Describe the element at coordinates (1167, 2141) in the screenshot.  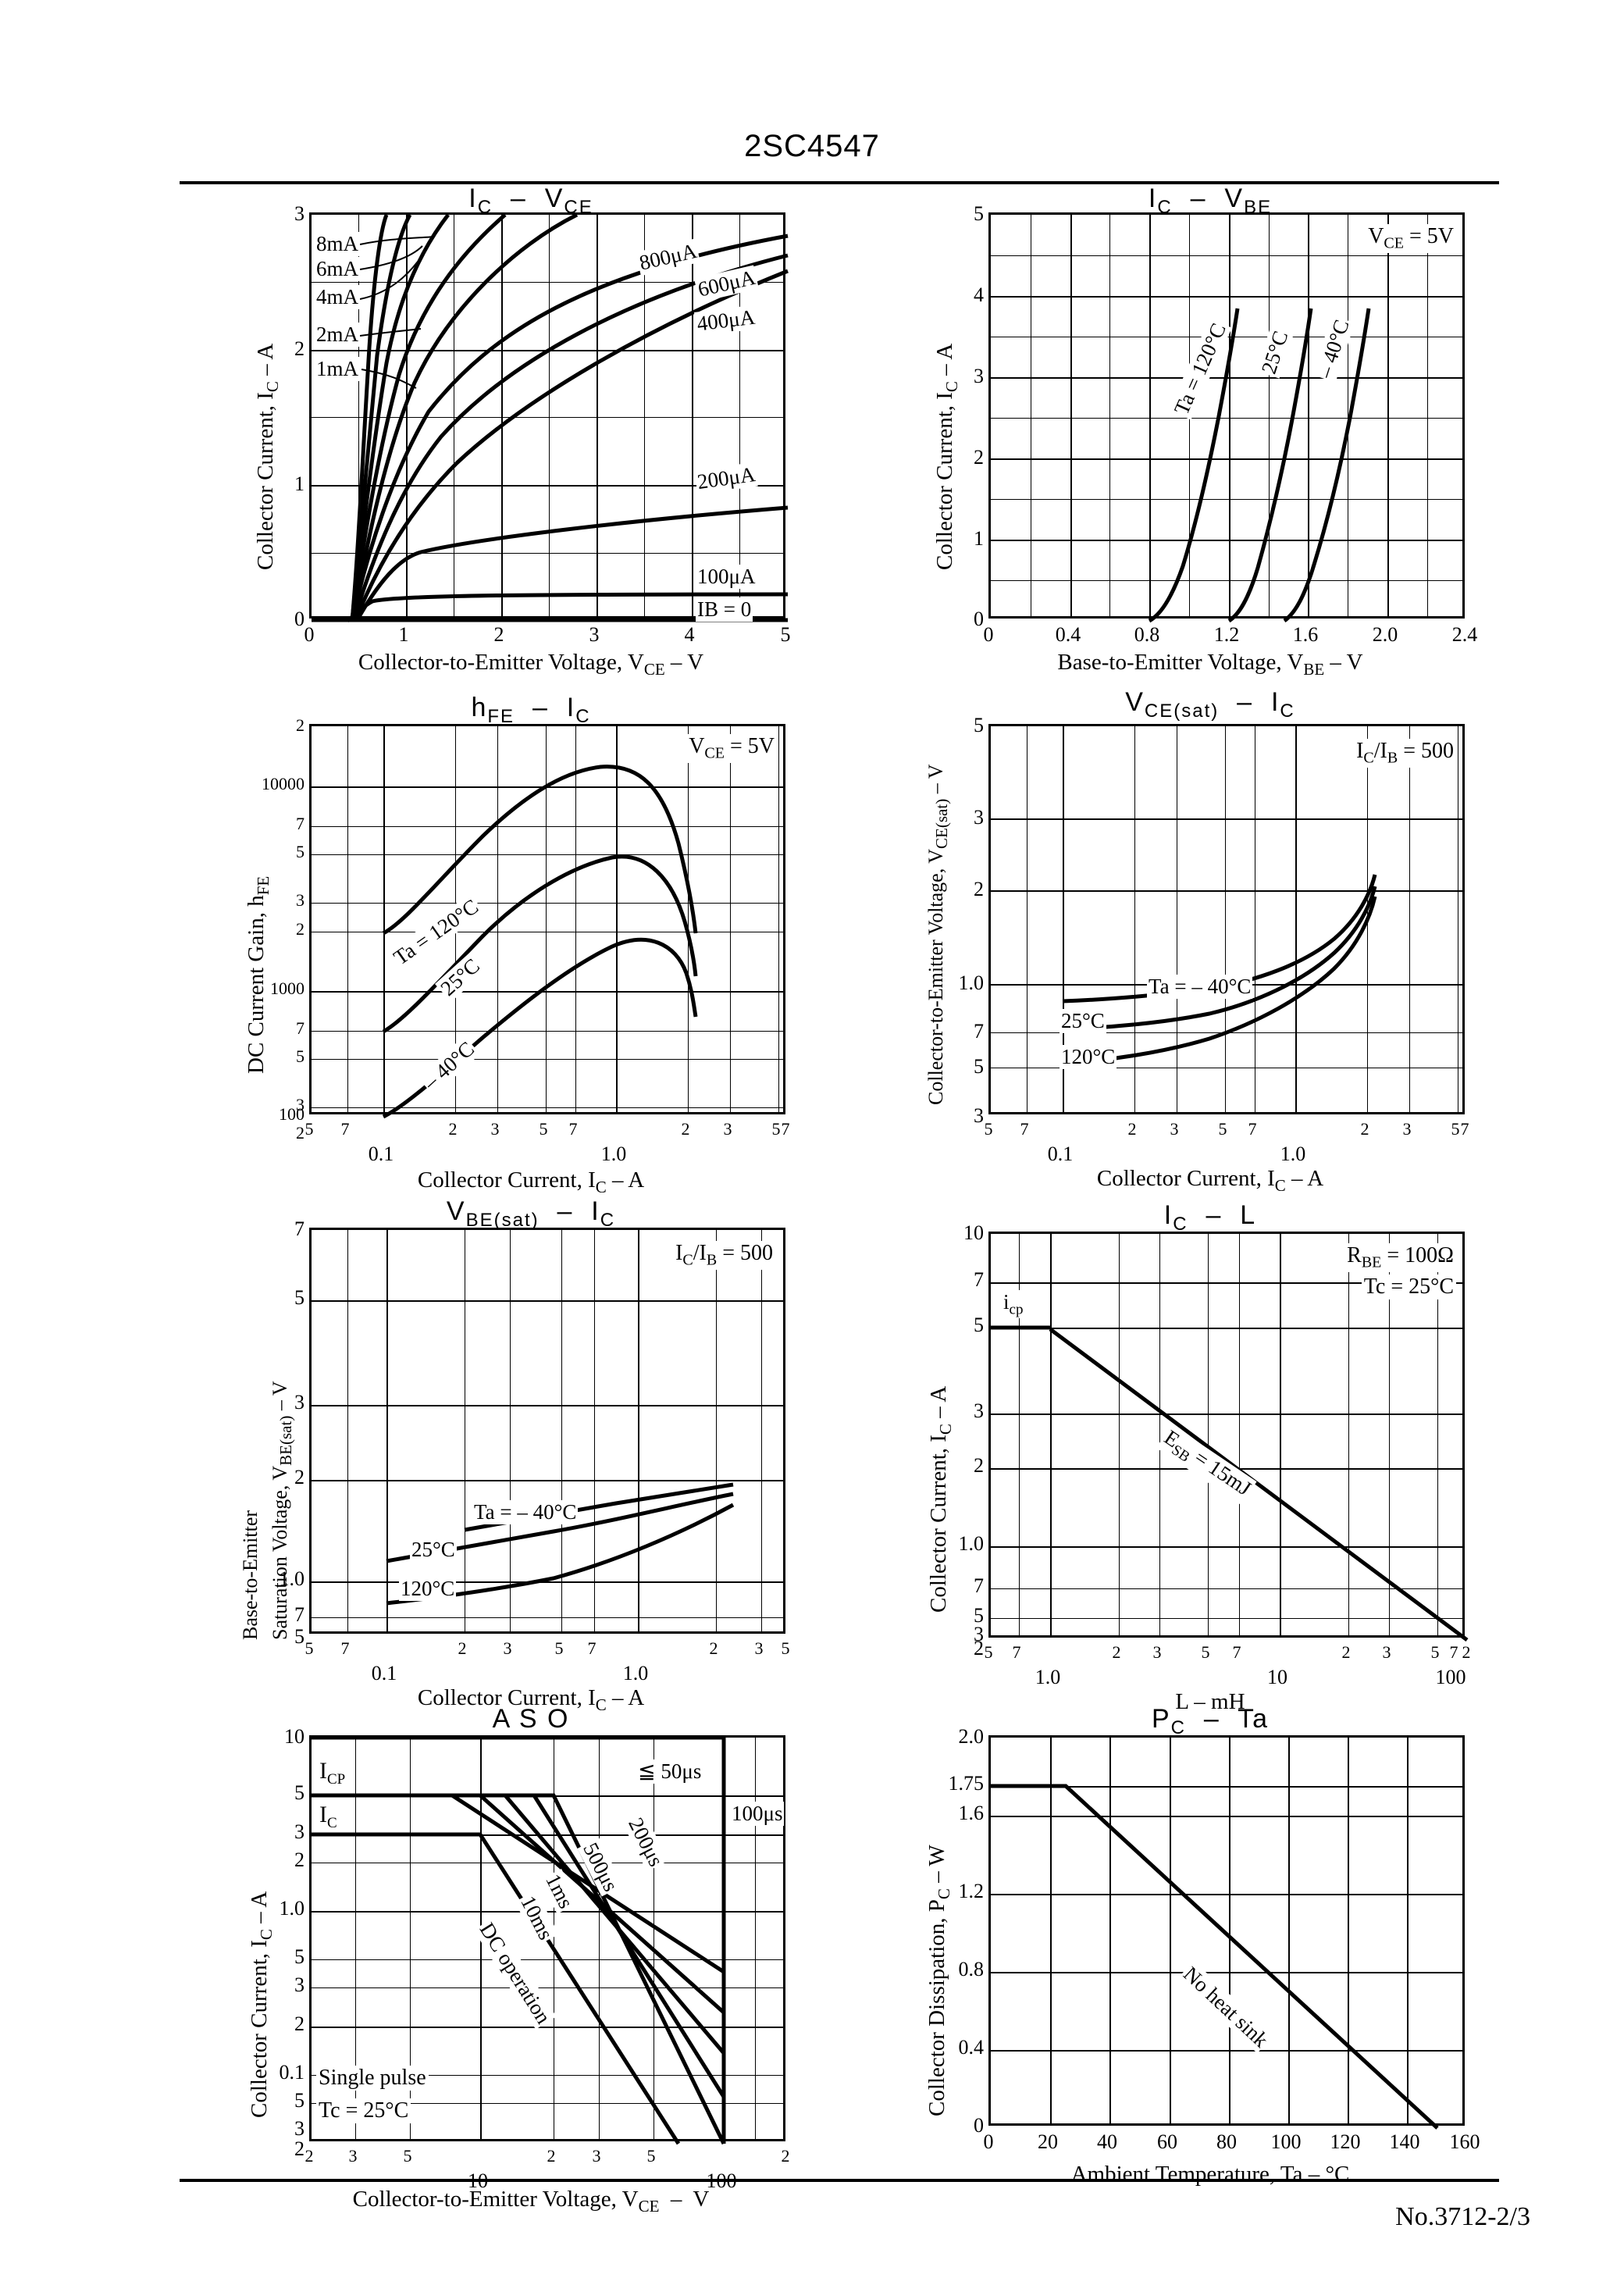
I see `xtick: 60` at that location.